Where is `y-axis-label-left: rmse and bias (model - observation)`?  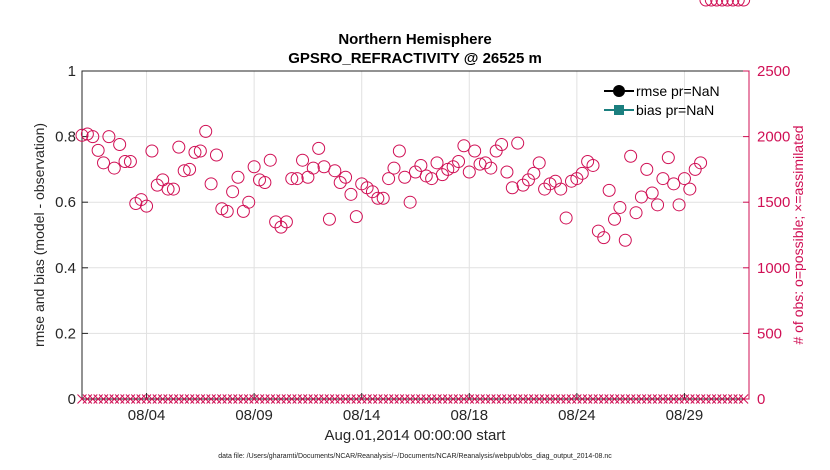
y-axis-label-left: rmse and bias (model - observation) is located at coordinates (39, 235).